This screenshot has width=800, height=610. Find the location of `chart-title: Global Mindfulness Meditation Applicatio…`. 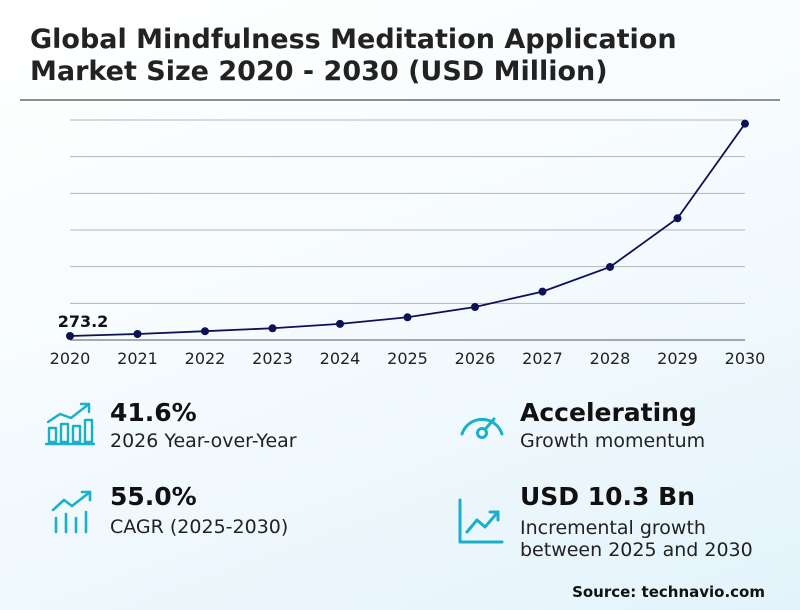

chart-title: Global Mindfulness Meditation Applicatio… is located at coordinates (400, 56).